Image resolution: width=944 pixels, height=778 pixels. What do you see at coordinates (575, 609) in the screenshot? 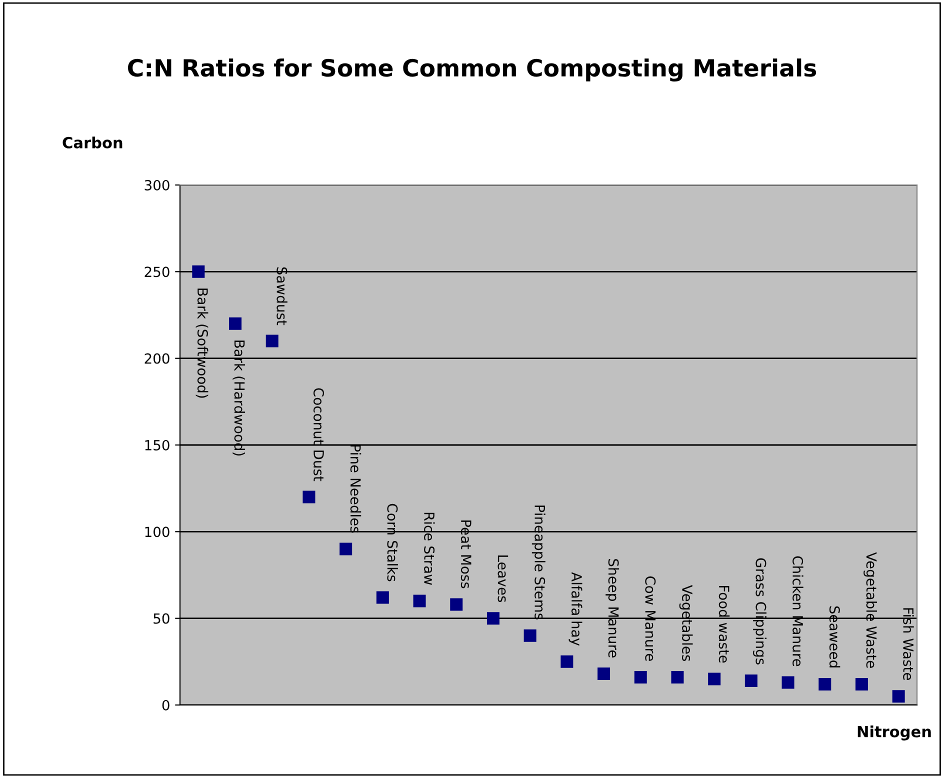
I see `data-label: Alfalfa hay` at bounding box center [575, 609].